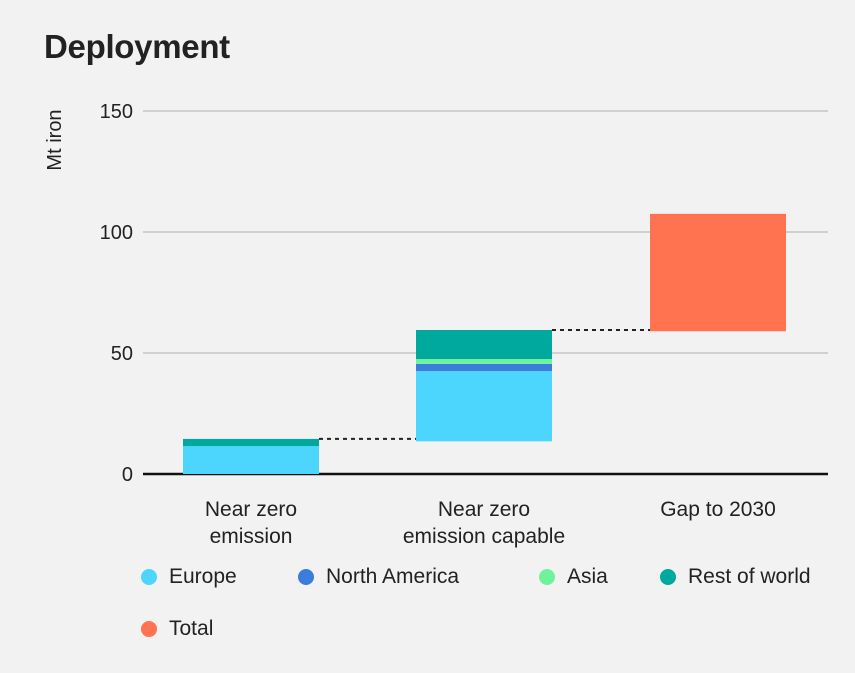 The height and width of the screenshot is (673, 855). Describe the element at coordinates (587, 576) in the screenshot. I see `legend-label: Asia` at that location.